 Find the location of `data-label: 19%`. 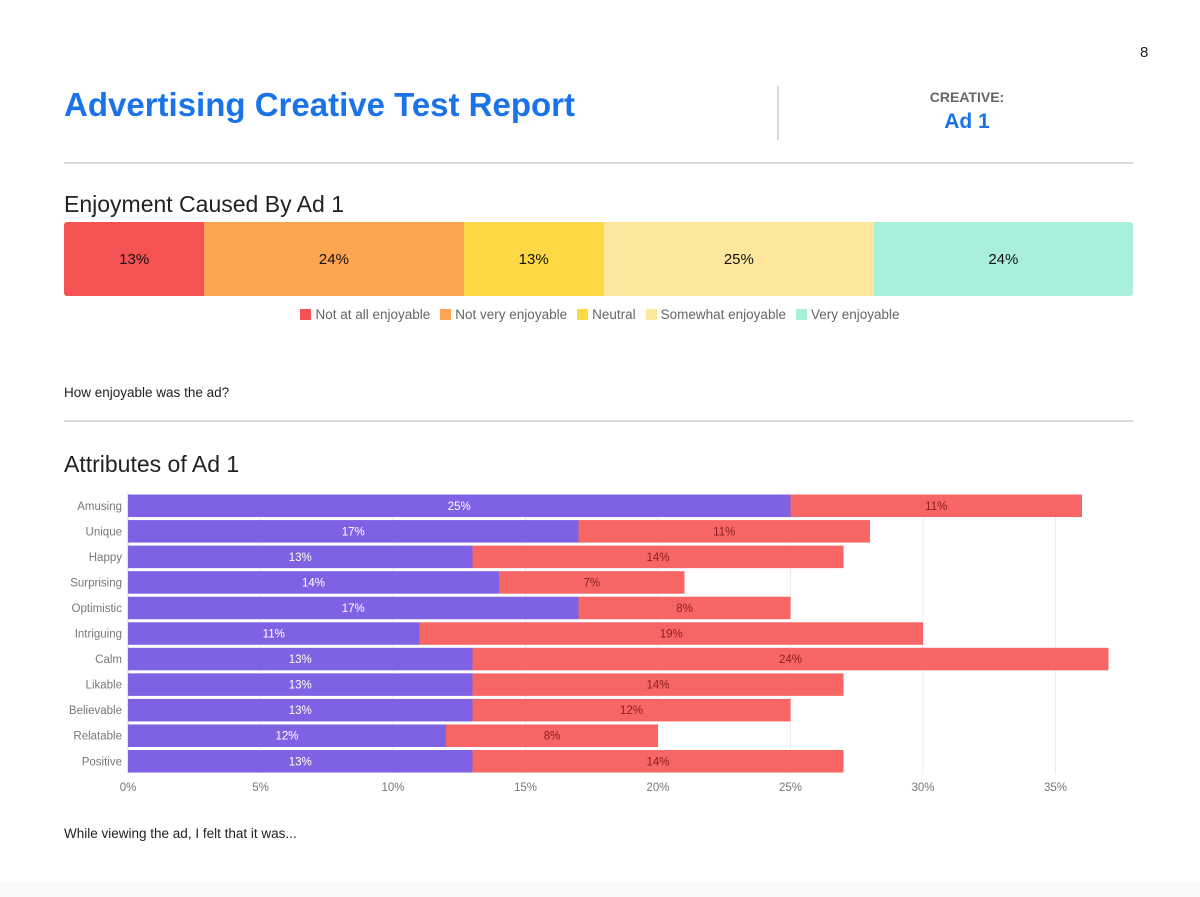

data-label: 19% is located at coordinates (671, 635).